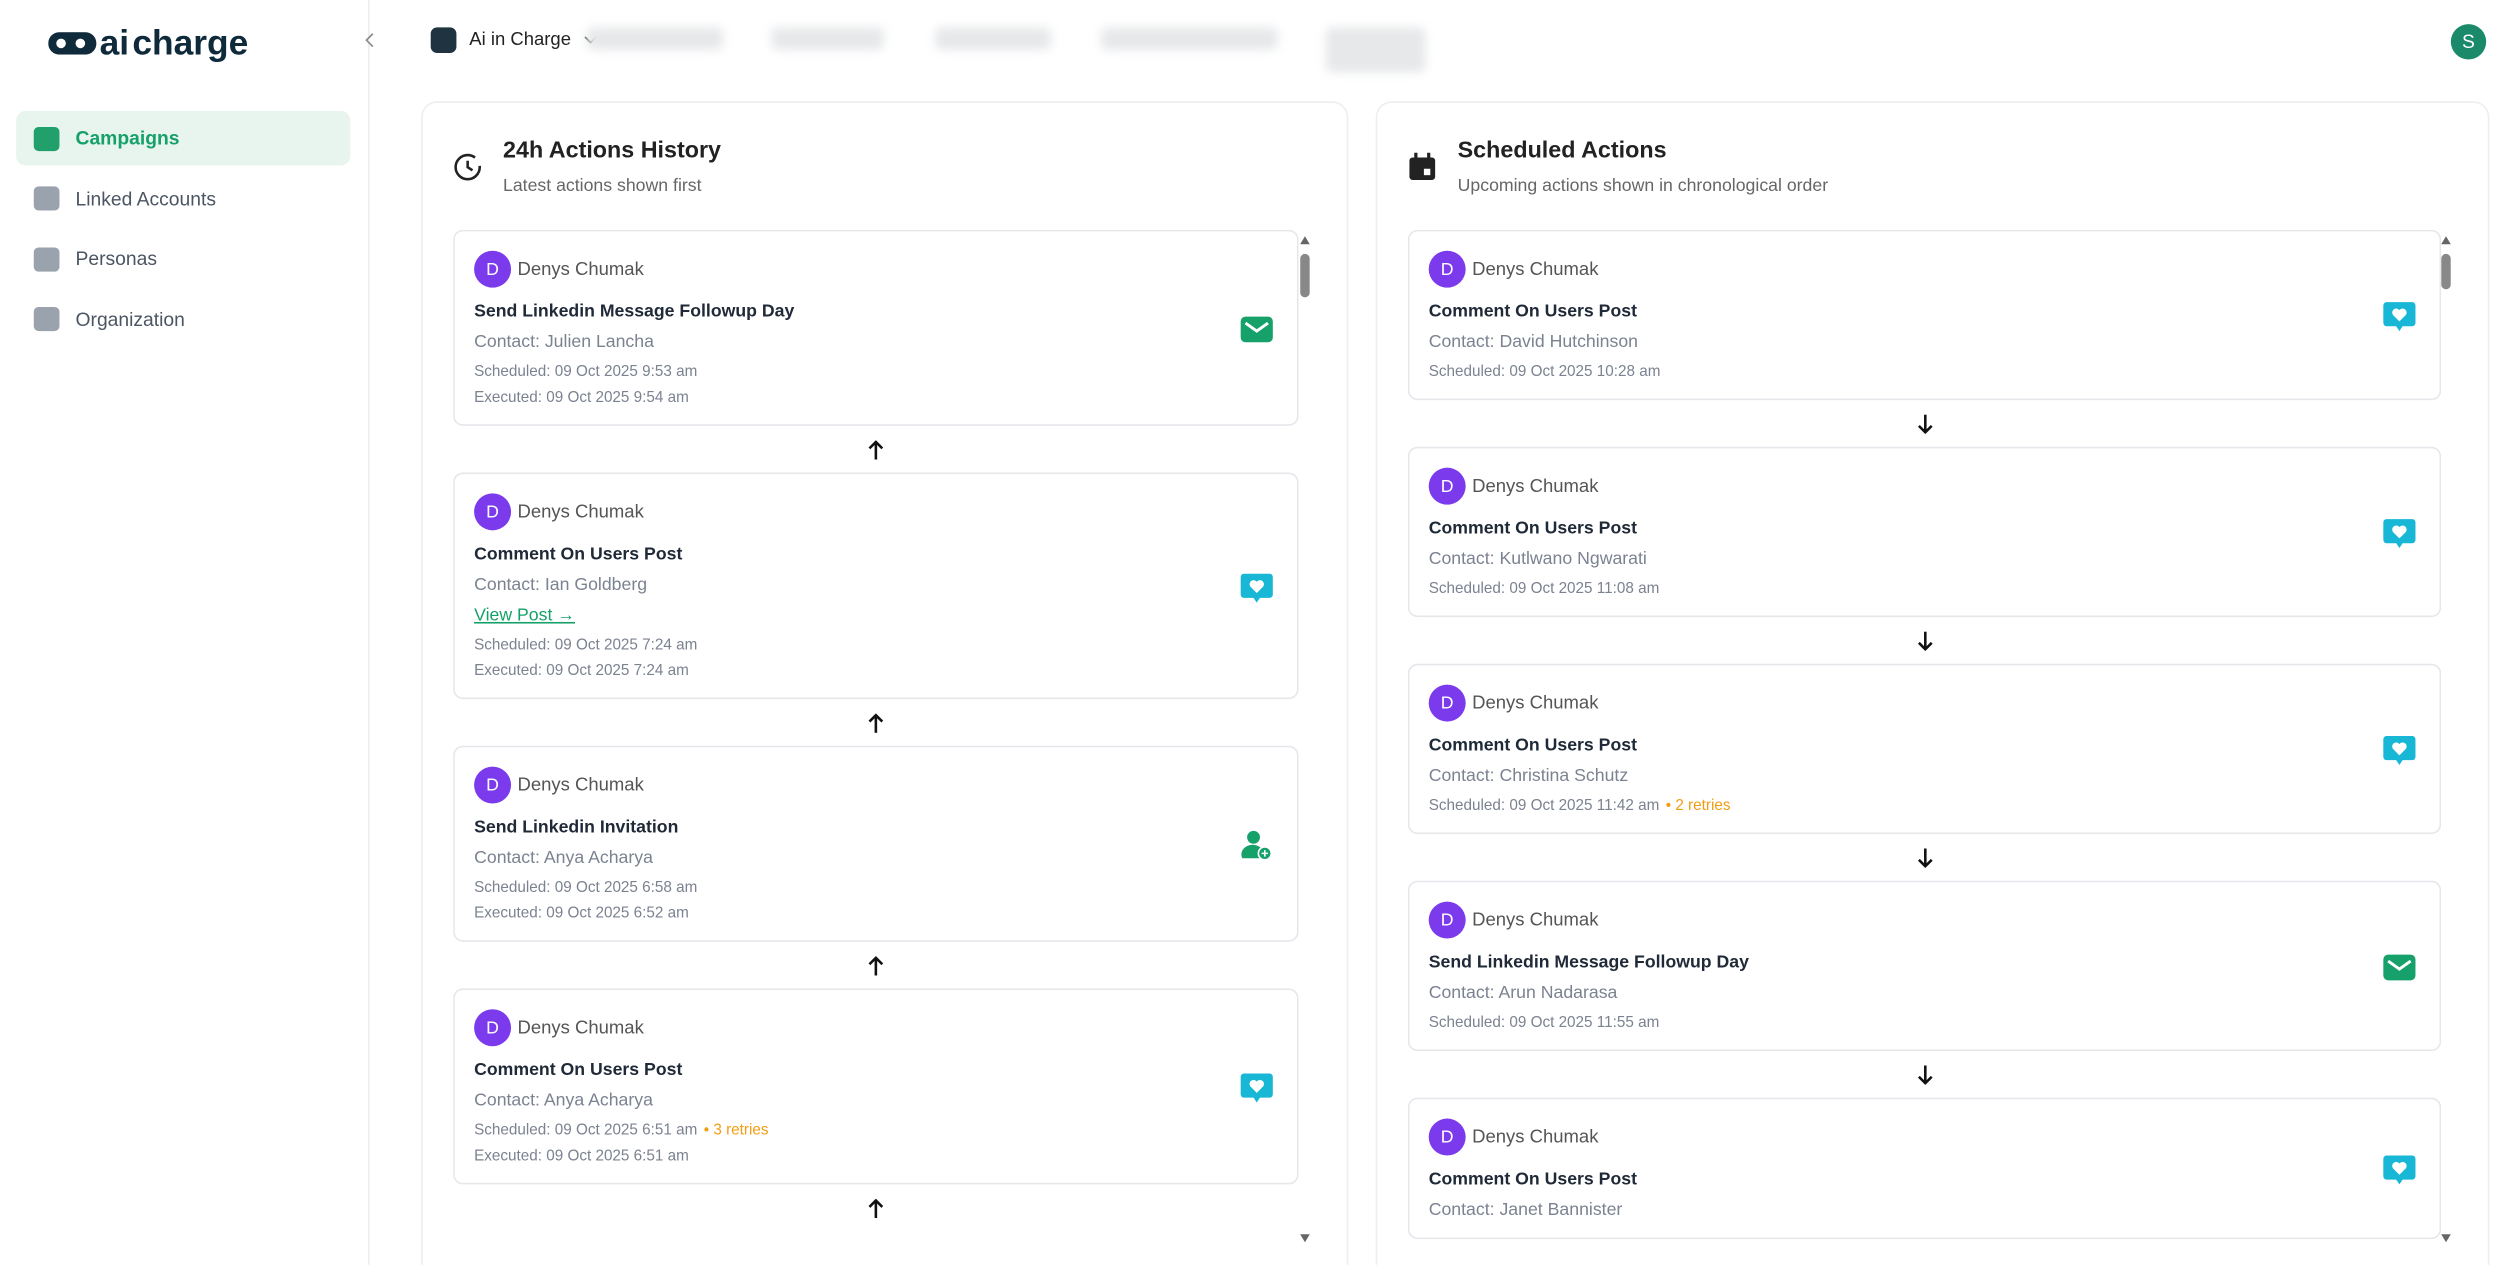 This screenshot has width=2520, height=1265. What do you see at coordinates (520, 40) in the screenshot?
I see `workspace-name: Ai in Charge` at bounding box center [520, 40].